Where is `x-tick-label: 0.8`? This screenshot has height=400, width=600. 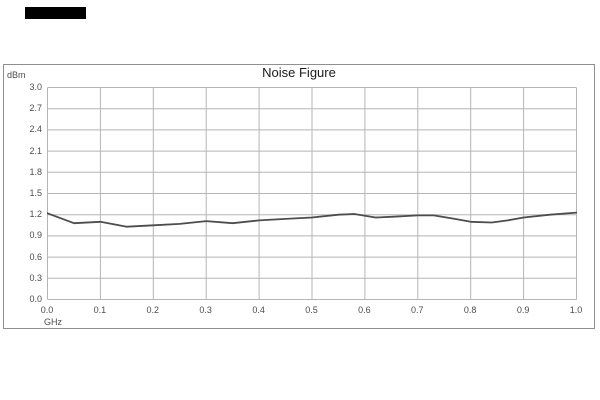 x-tick-label: 0.8 is located at coordinates (470, 310).